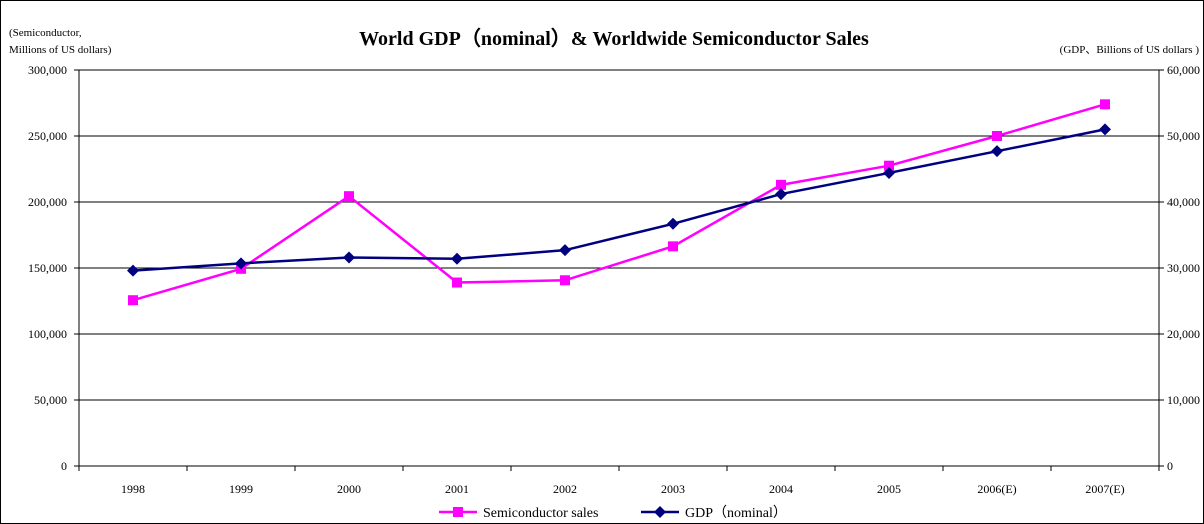 The height and width of the screenshot is (524, 1204). Describe the element at coordinates (1183, 136) in the screenshot. I see `right-tick-label: 50,000` at that location.